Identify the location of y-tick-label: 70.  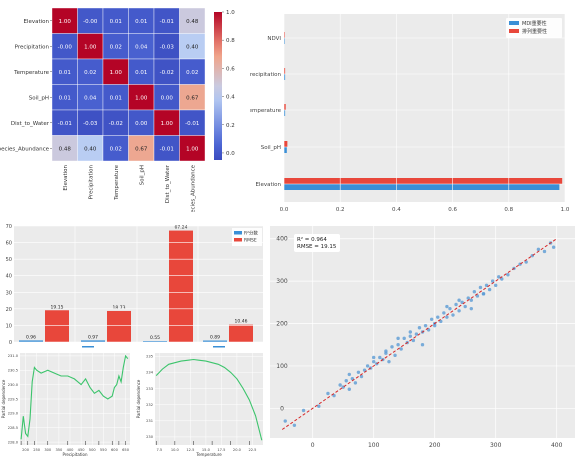
(9, 227).